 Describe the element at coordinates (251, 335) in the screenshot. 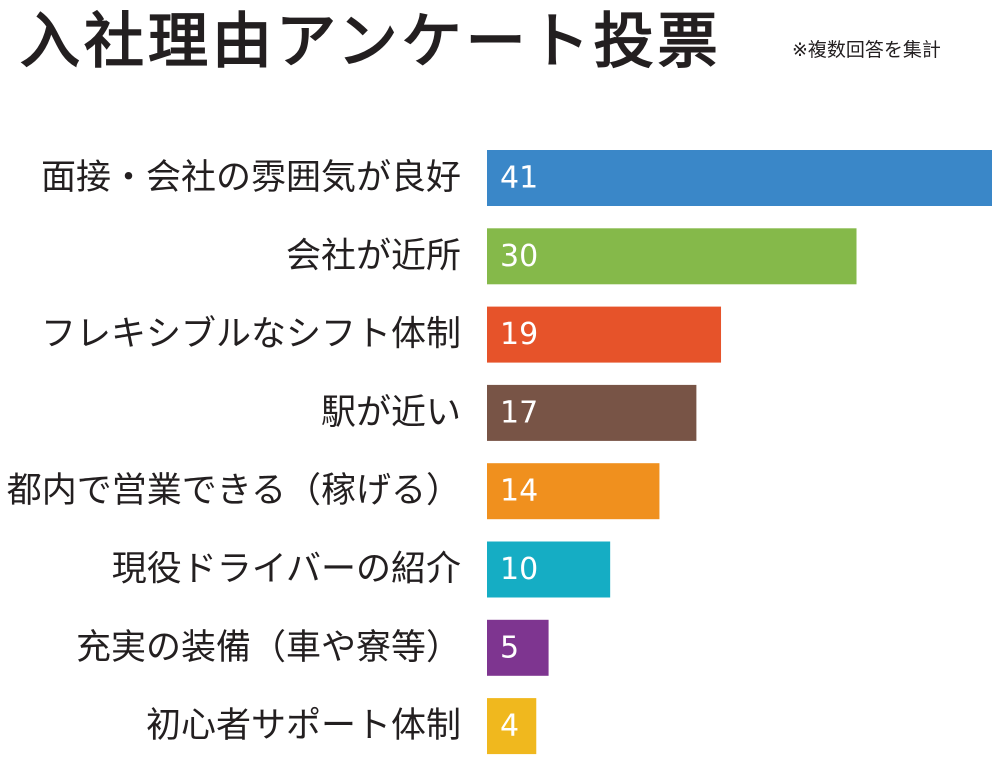

I see `category-label-3: フレキシブルなシフト体制` at that location.